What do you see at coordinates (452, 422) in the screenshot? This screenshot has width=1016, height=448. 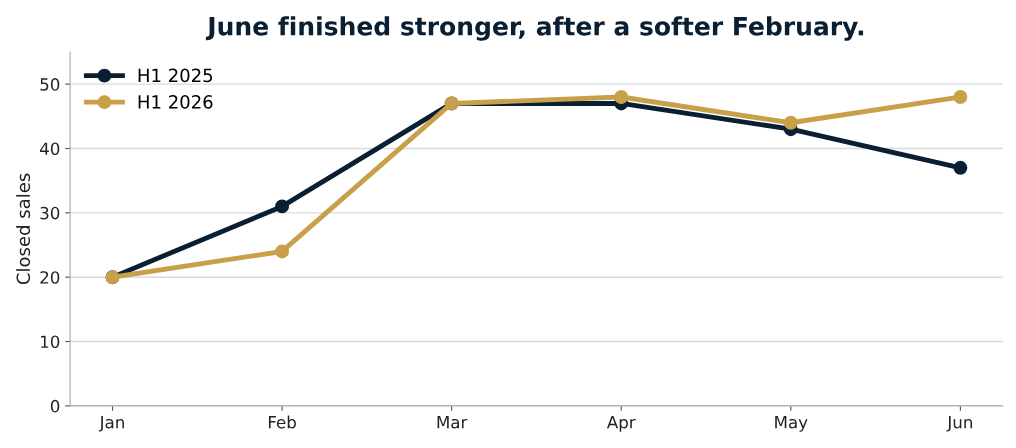 I see `x-tick-label: Mar` at bounding box center [452, 422].